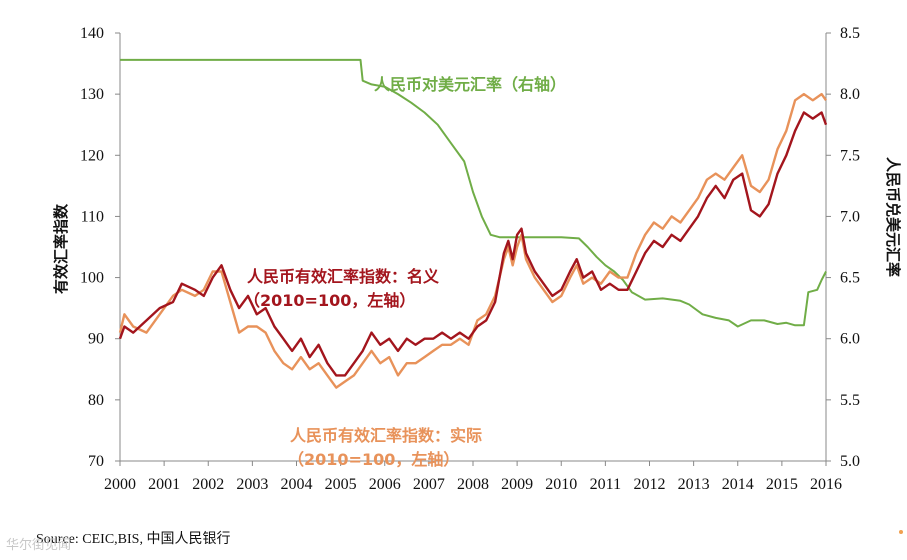  Describe the element at coordinates (61, 248) in the screenshot. I see `left-axis-title: 有效汇率指数` at that location.